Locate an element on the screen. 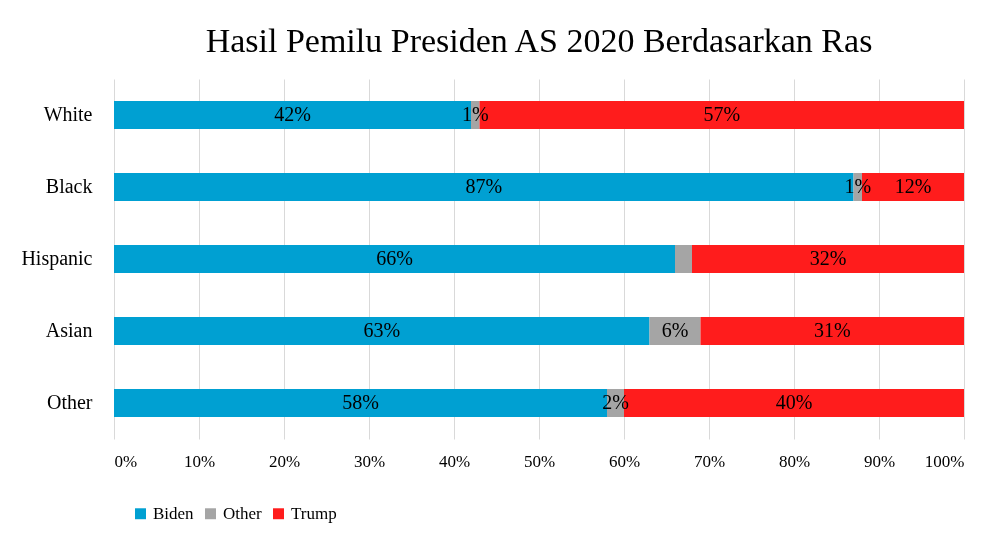 The width and height of the screenshot is (1004, 555). data-label: 58% is located at coordinates (360, 402).